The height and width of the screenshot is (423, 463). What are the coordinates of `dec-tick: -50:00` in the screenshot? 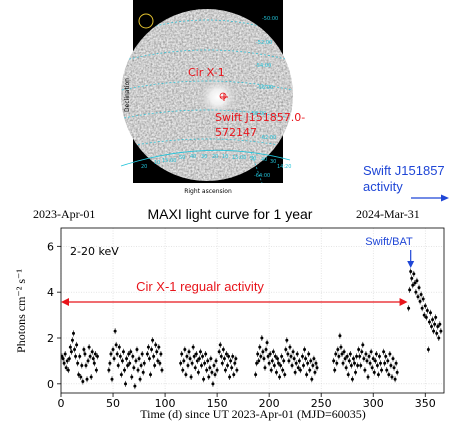 It's located at (270, 19).